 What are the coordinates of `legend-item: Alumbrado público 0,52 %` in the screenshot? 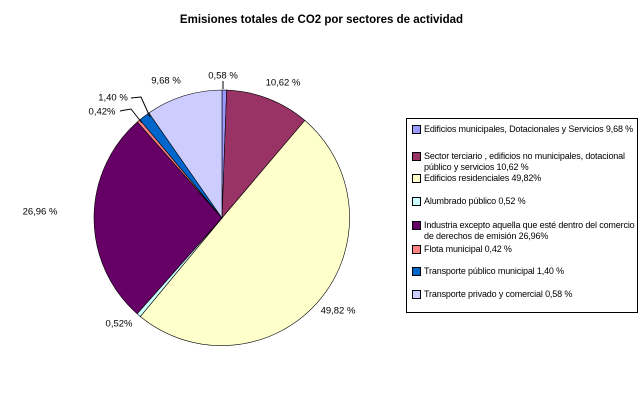 It's located at (469, 201).